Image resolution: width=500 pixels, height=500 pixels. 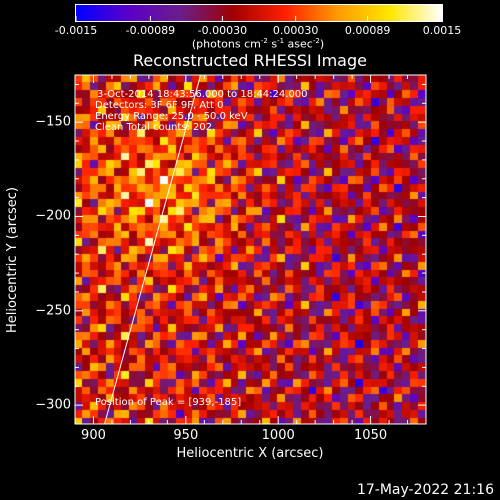 What do you see at coordinates (155, 127) in the screenshot?
I see `clean-counts-label: Clean Total counts: 202.` at bounding box center [155, 127].